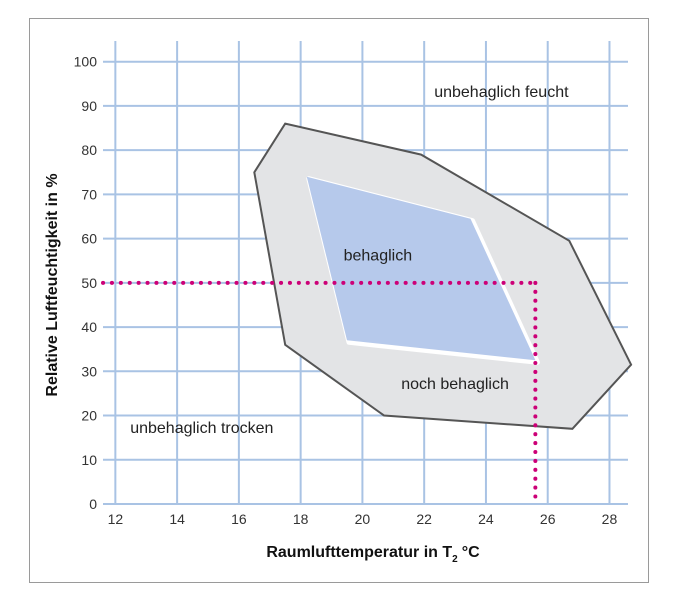 The image size is (680, 595). Describe the element at coordinates (301, 519) in the screenshot. I see `x-tick-label: 18` at that location.